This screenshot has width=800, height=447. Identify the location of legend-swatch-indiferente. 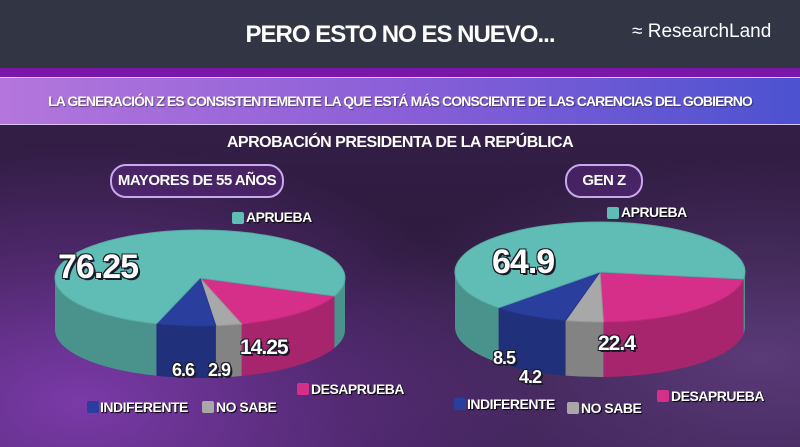
(93, 407).